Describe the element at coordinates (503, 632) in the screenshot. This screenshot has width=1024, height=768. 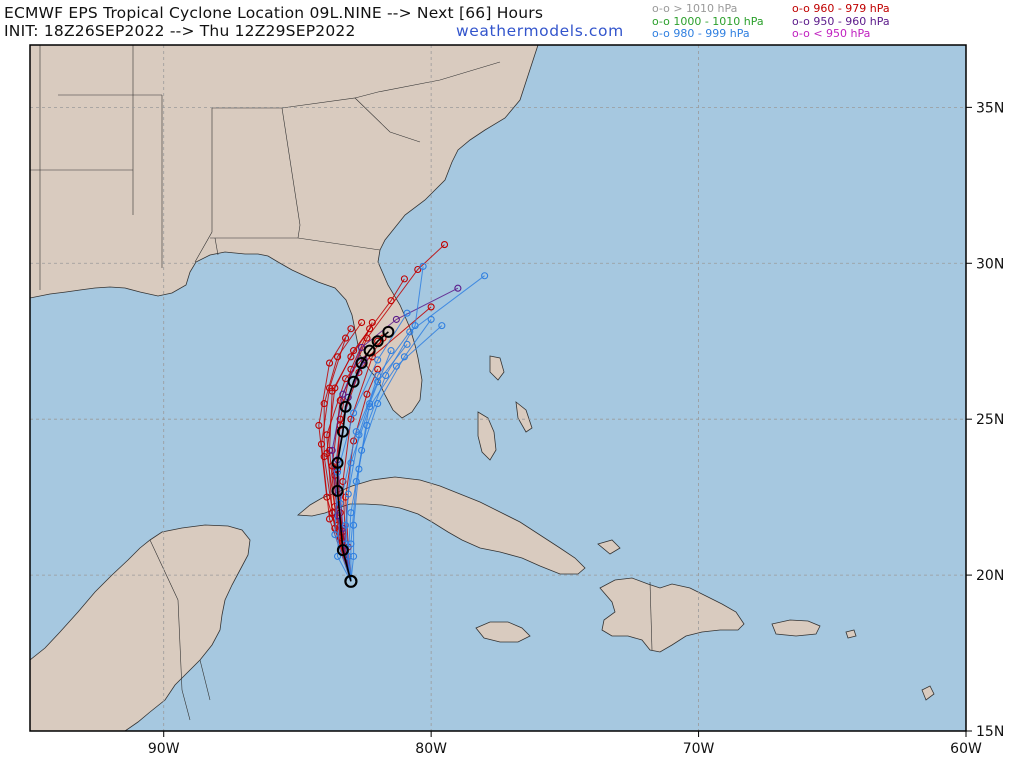
I see `jamaica-land` at that location.